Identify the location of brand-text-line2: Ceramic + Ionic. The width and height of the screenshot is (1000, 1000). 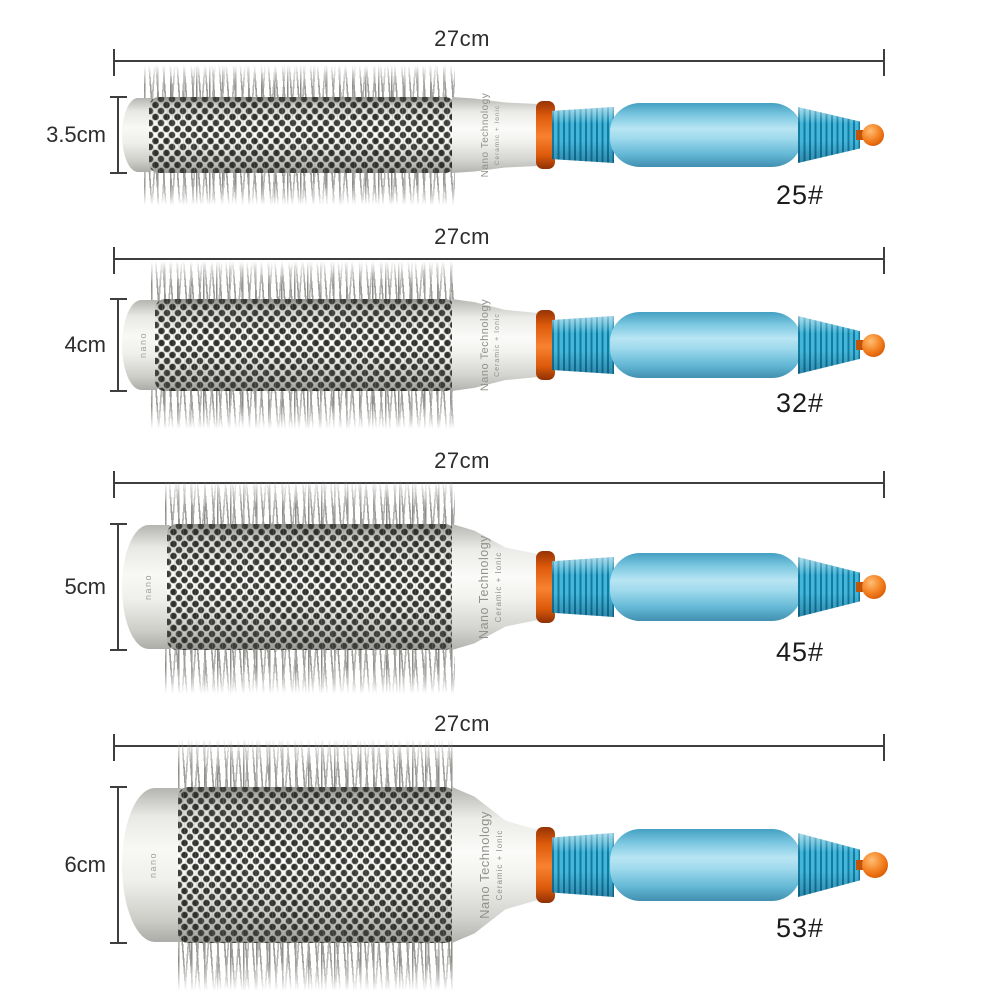
(499, 865).